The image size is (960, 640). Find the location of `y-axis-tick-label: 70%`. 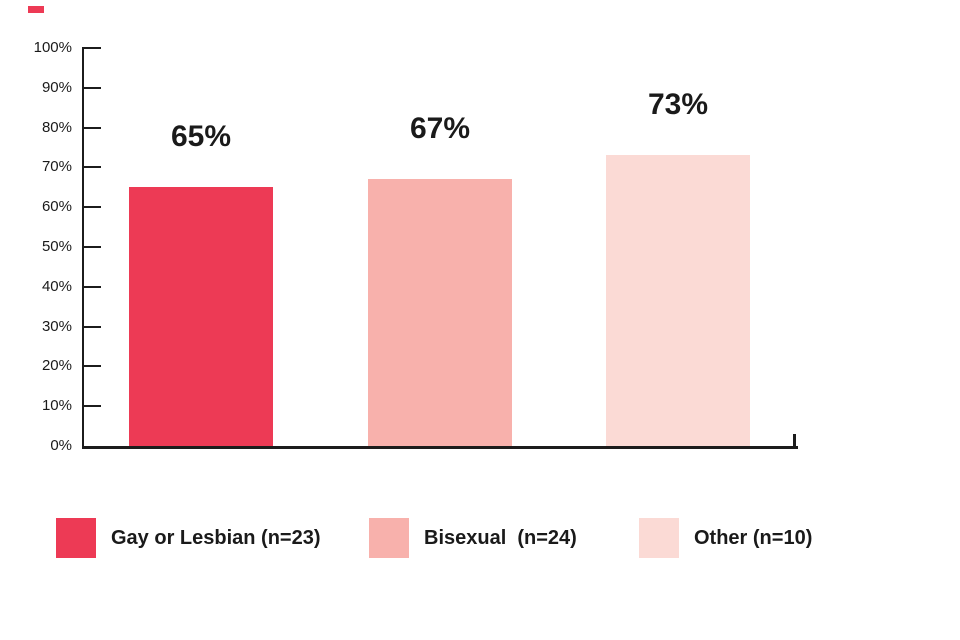

y-axis-tick-label: 70% is located at coordinates (56, 167).